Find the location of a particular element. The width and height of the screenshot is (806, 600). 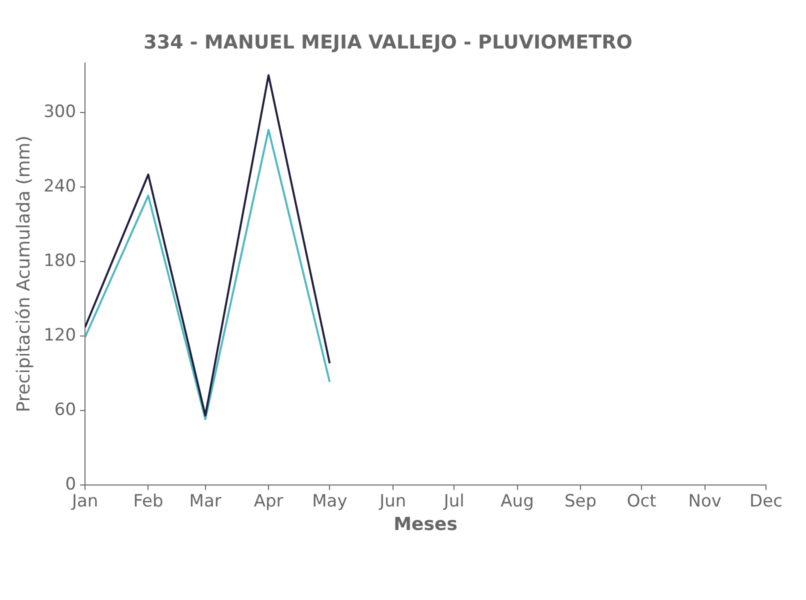

x-tick-label: Apr is located at coordinates (269, 502).